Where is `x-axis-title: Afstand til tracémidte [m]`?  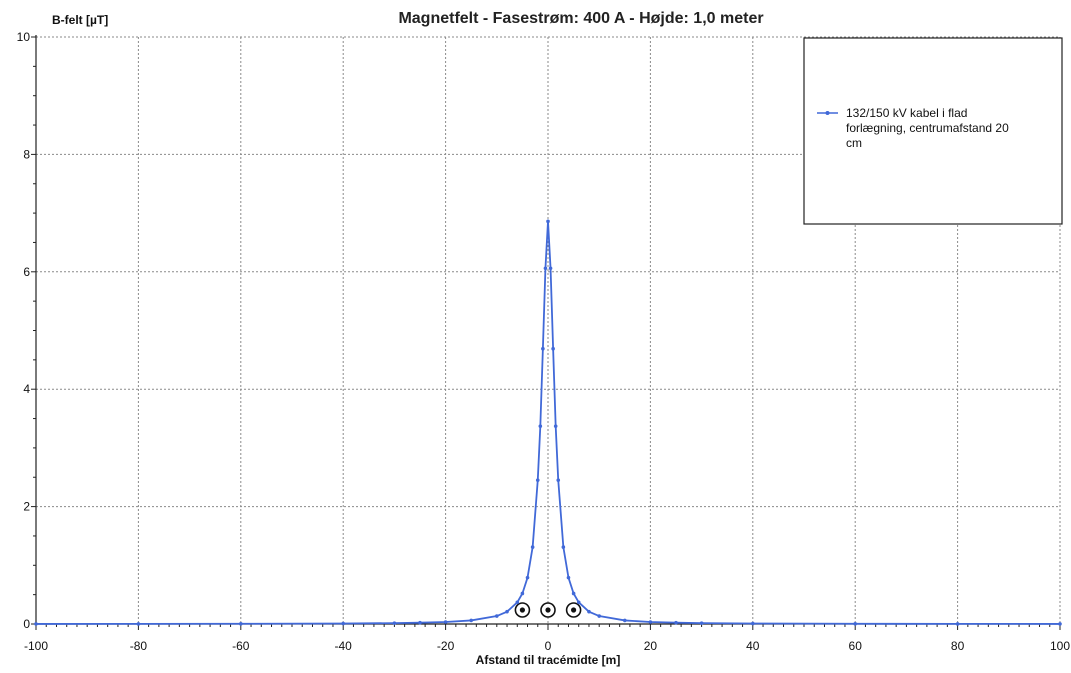
x-axis-title: Afstand til tracémidte [m] is located at coordinates (548, 660).